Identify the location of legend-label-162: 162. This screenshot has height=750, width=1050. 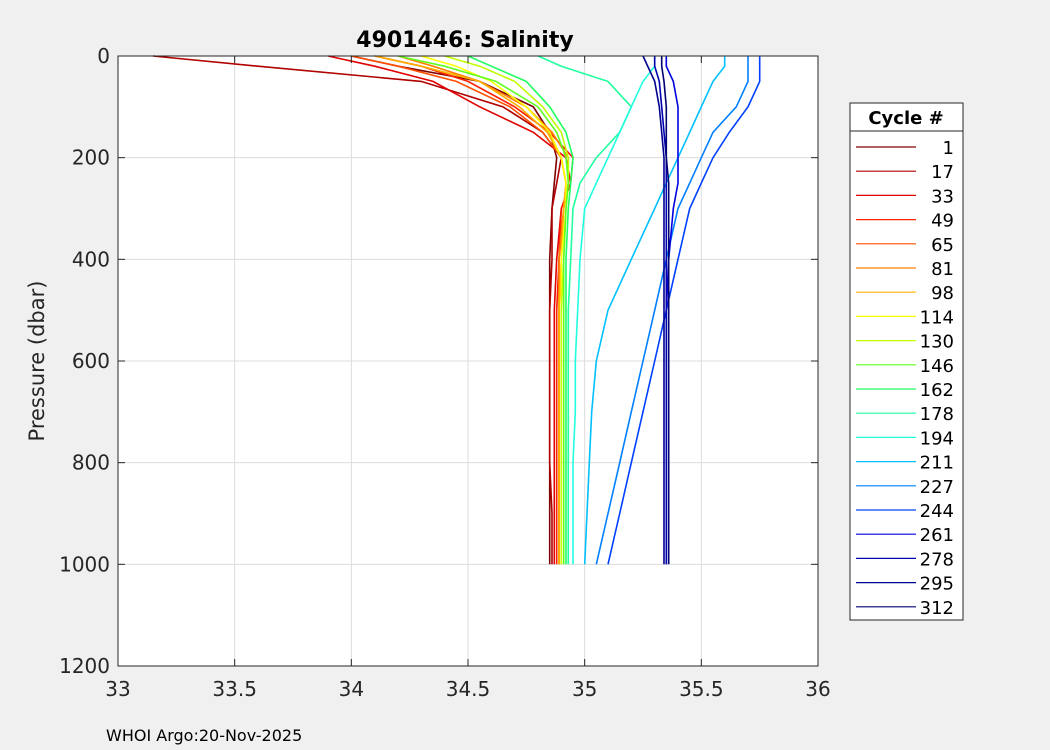
(937, 390).